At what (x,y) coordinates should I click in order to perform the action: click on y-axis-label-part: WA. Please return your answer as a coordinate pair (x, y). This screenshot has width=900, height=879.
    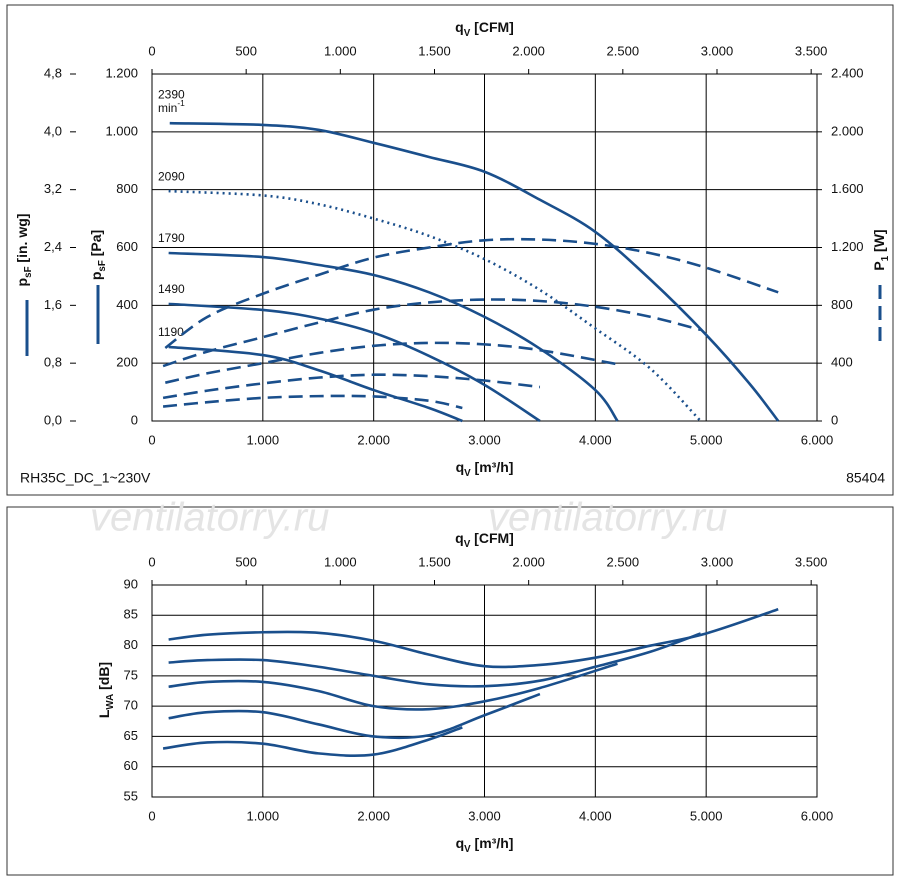
    Looking at the image, I should click on (110, 702).